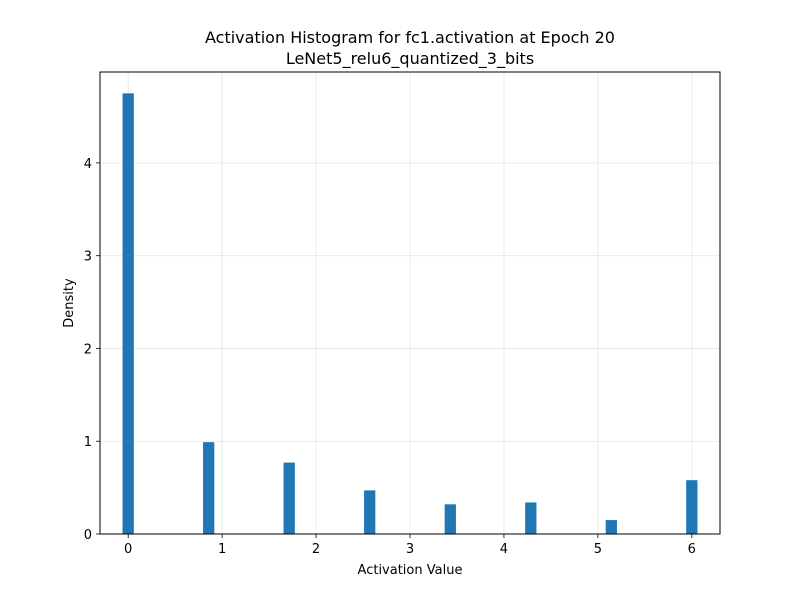 The width and height of the screenshot is (800, 600). Describe the element at coordinates (88, 257) in the screenshot. I see `y-tick-label: 3` at that location.